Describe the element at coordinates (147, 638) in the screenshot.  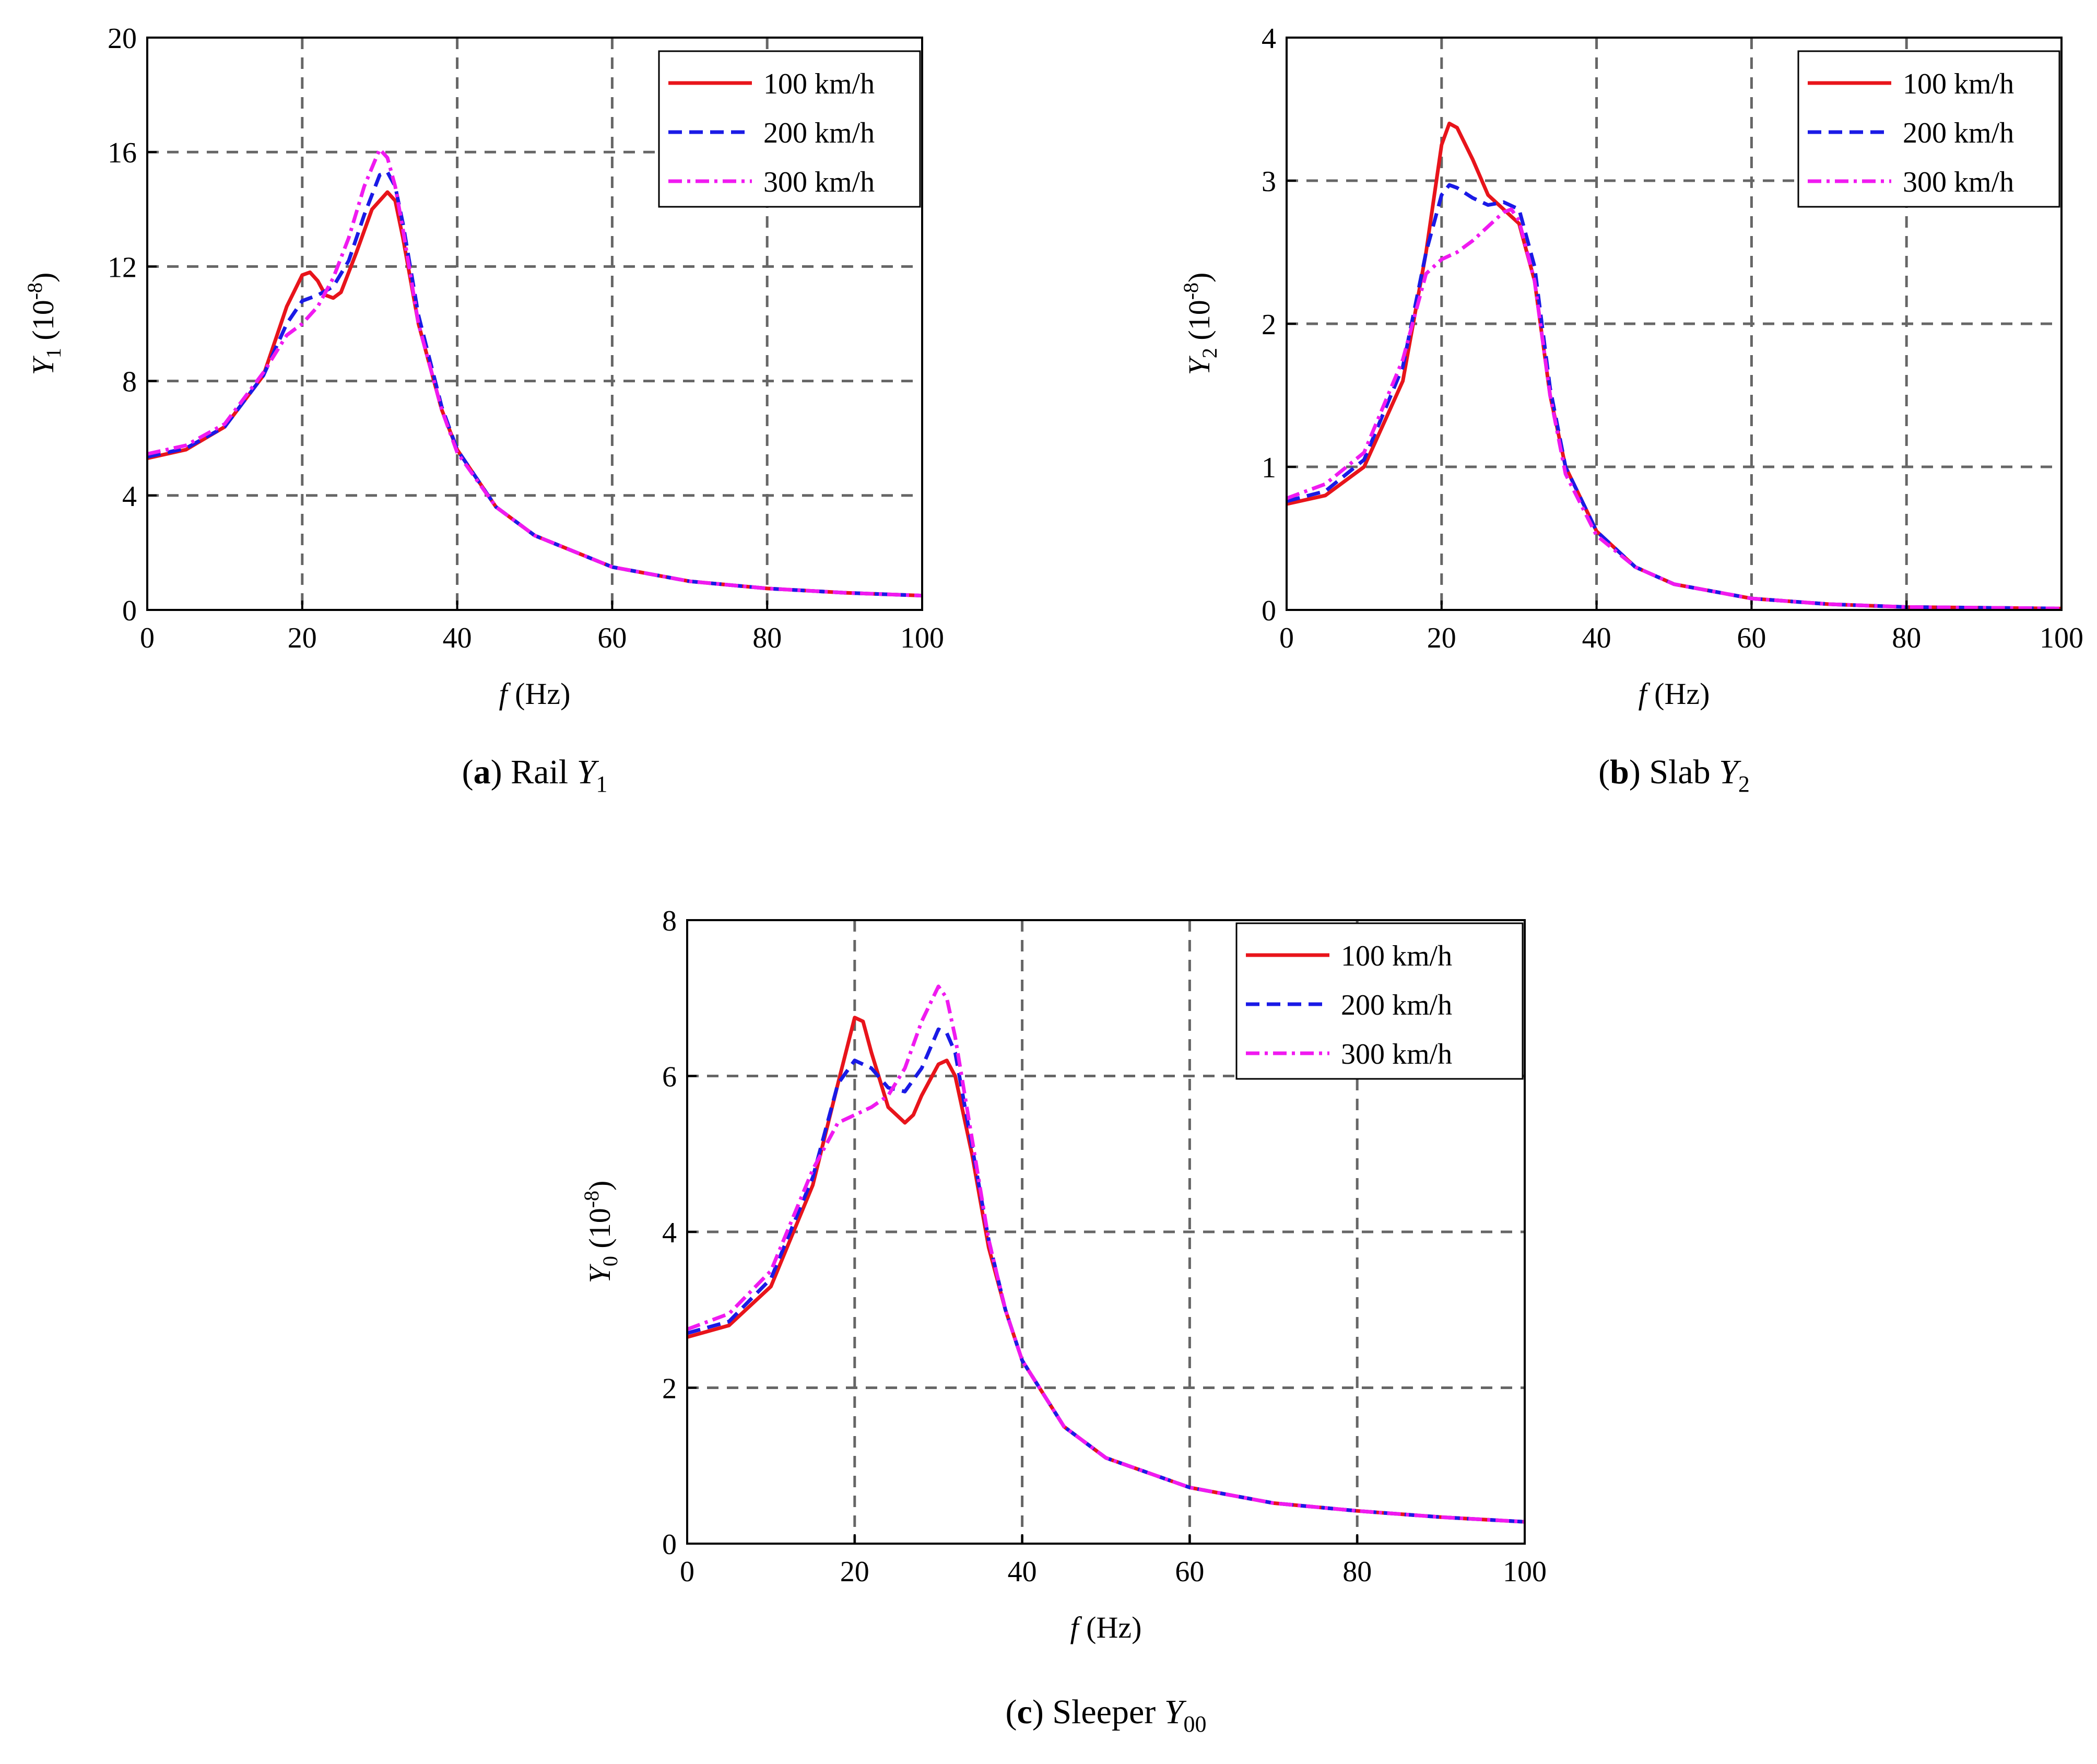
I see `chart-a-x-tick-label: 0` at that location.